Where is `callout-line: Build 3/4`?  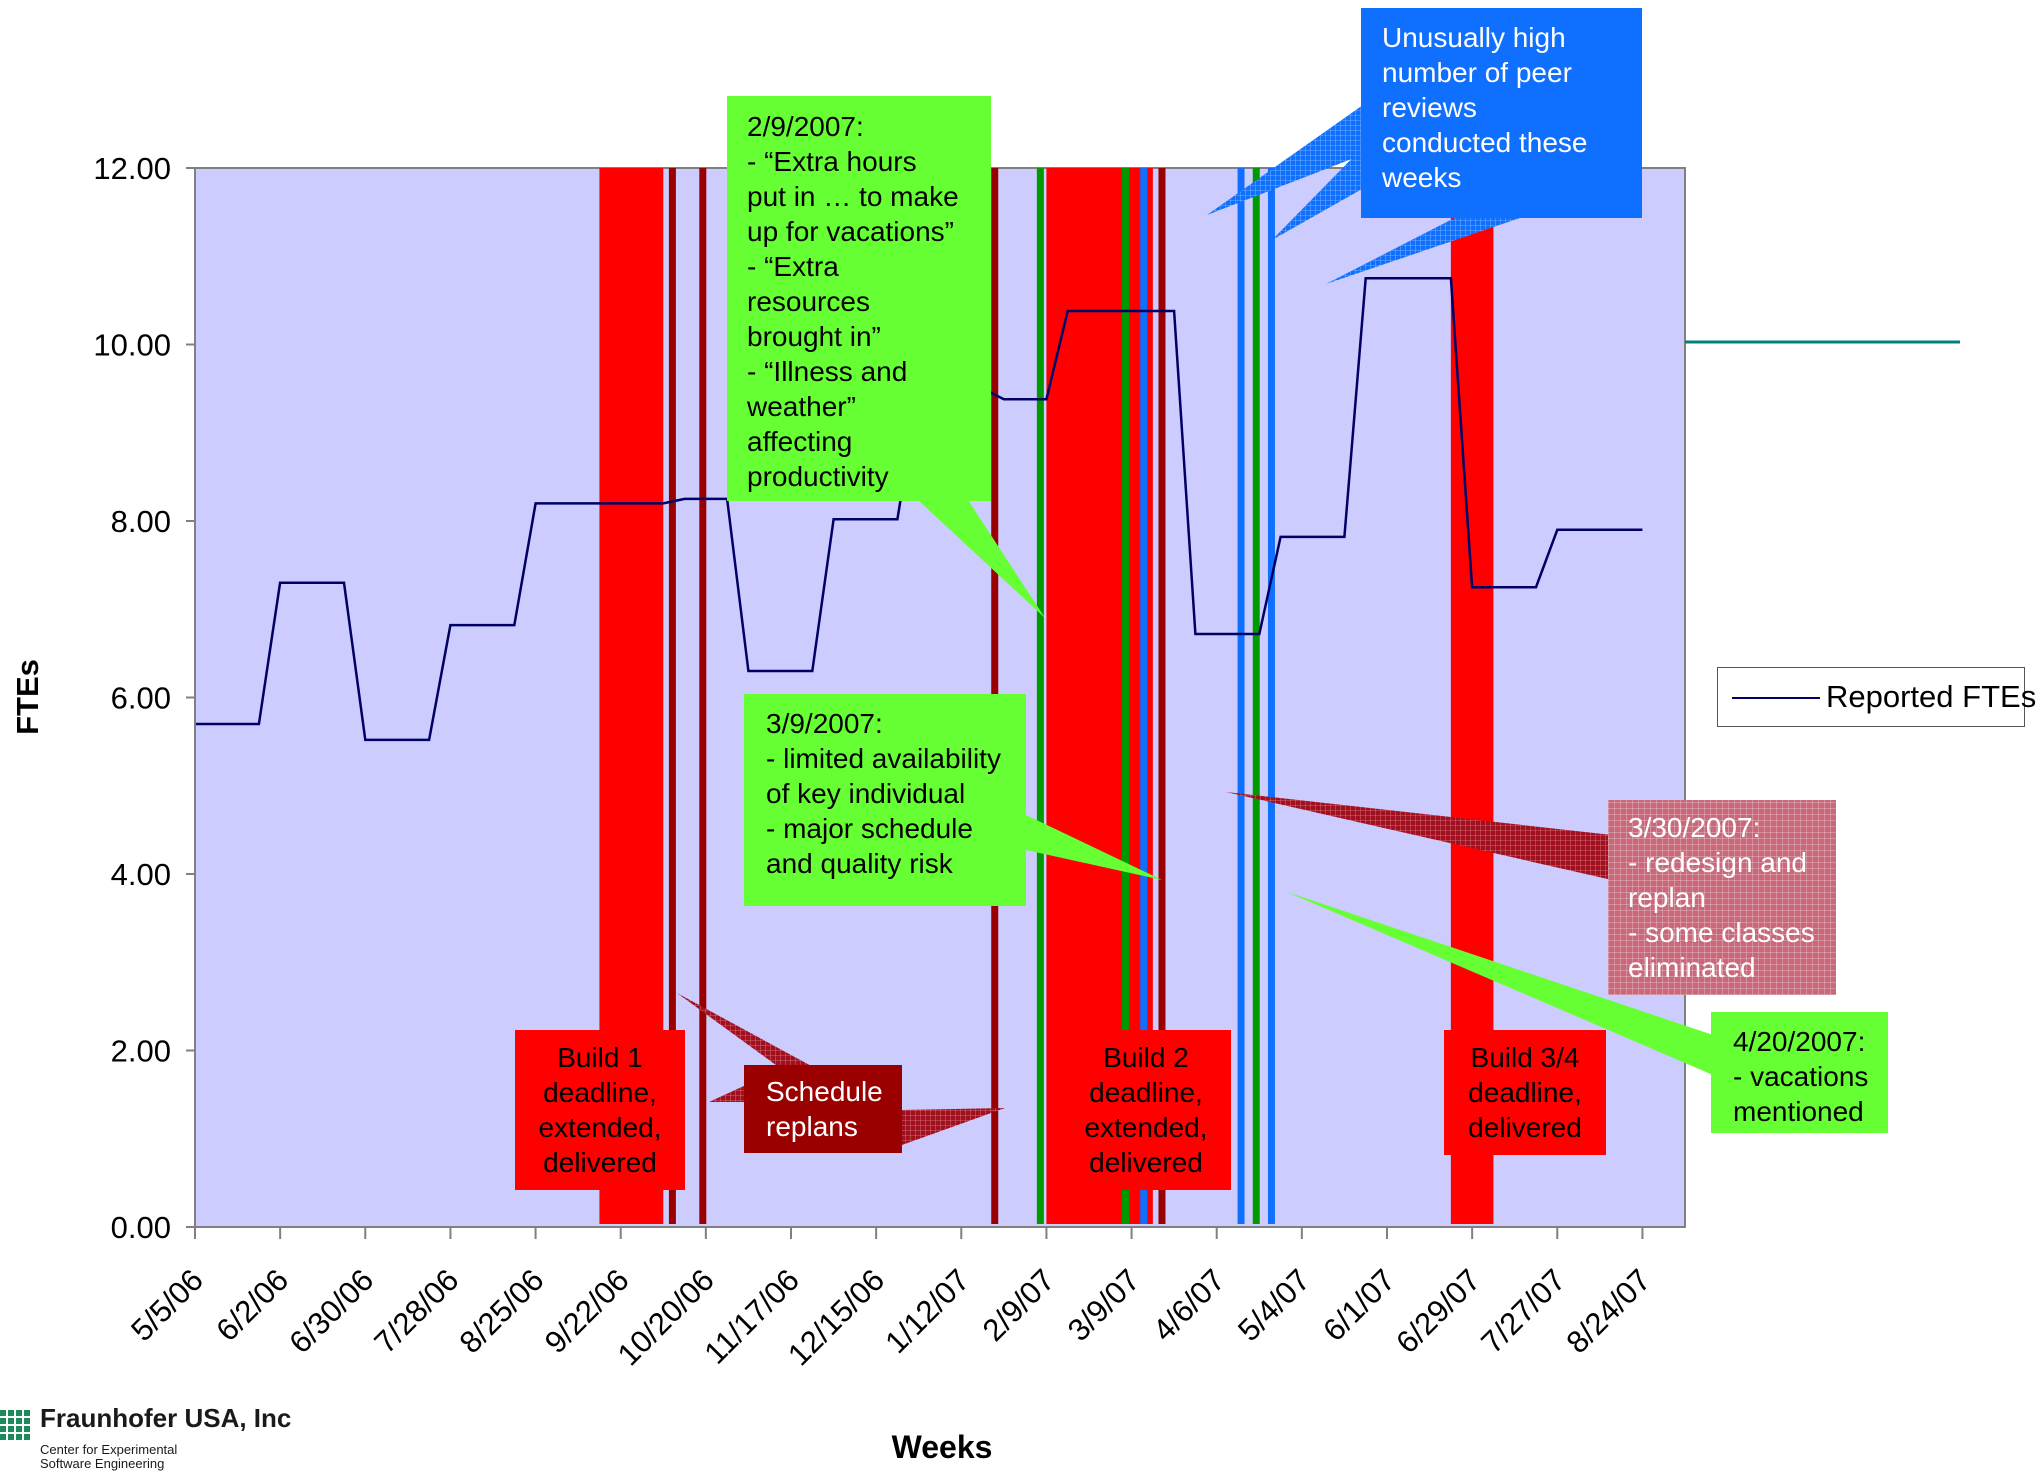 callout-line: Build 3/4 is located at coordinates (1525, 1057).